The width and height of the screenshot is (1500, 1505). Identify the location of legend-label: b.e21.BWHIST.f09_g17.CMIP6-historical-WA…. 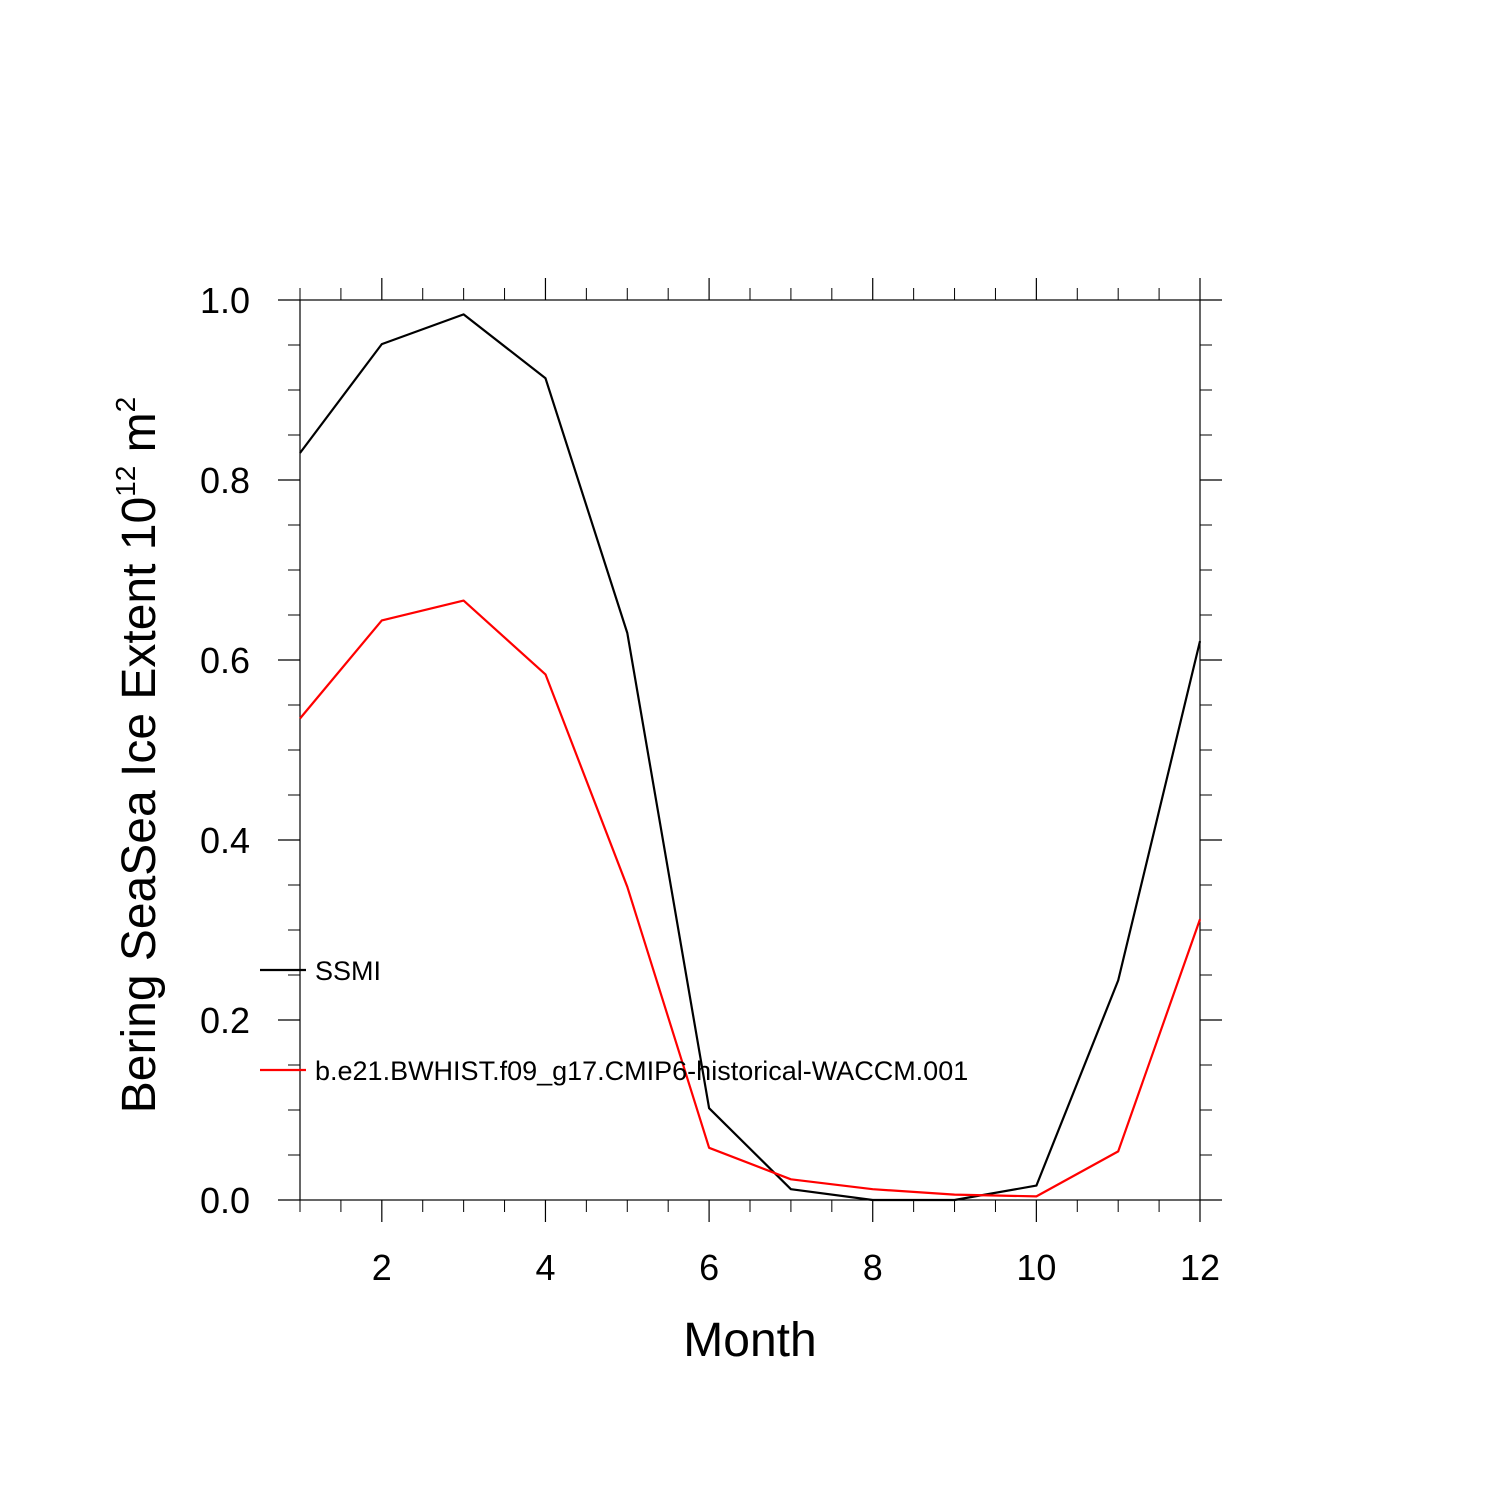
(641, 1071).